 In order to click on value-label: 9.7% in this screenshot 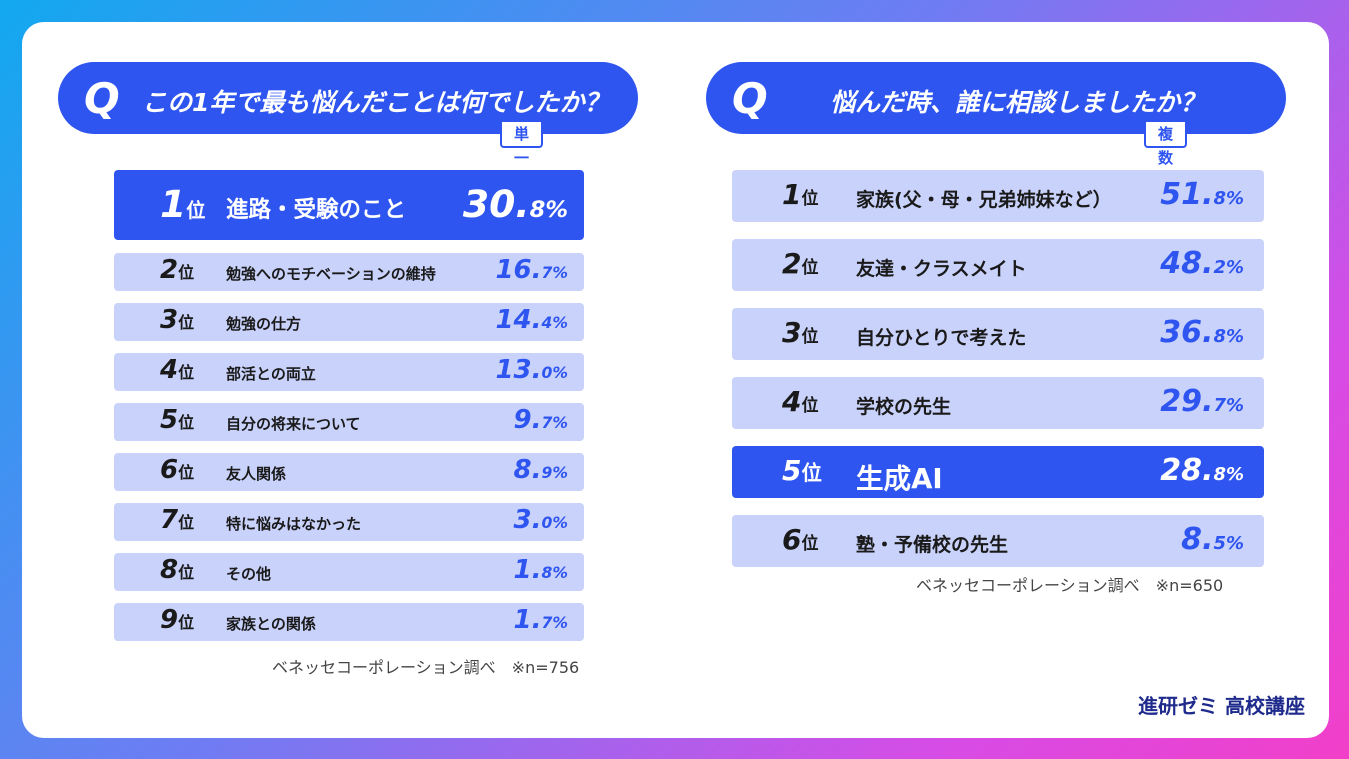, I will do `click(541, 420)`.